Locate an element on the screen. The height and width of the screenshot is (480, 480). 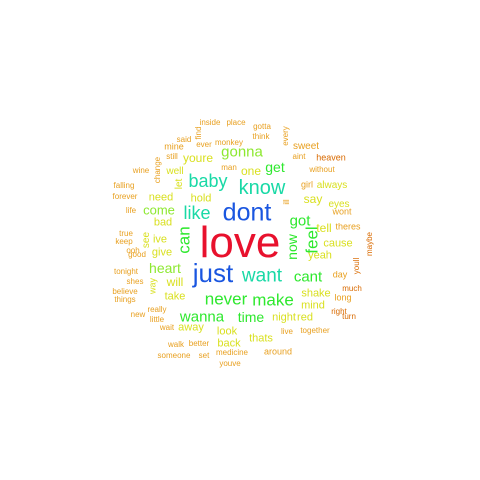
word-better: better is located at coordinates (199, 343).